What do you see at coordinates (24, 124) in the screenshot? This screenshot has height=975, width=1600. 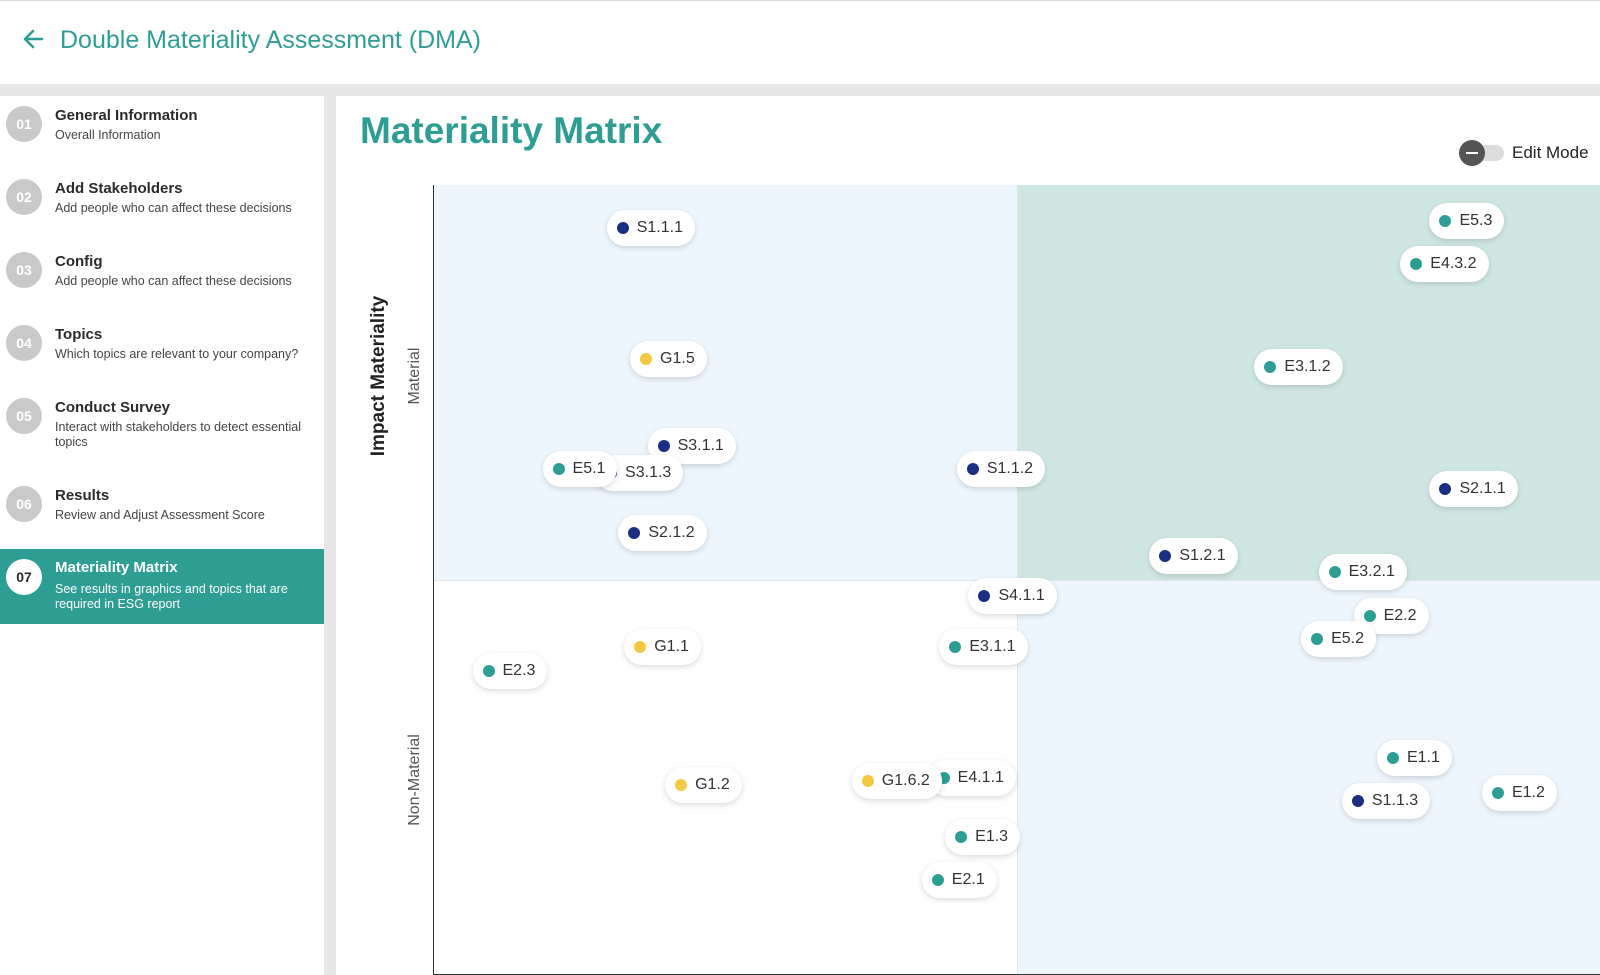 I see `step-number-badge: 01` at bounding box center [24, 124].